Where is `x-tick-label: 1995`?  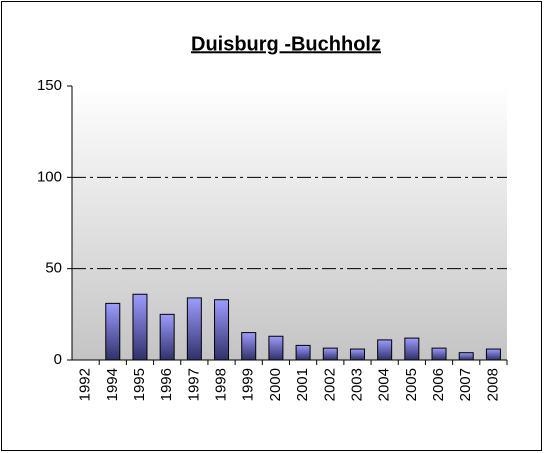 x-tick-label: 1995 is located at coordinates (139, 384).